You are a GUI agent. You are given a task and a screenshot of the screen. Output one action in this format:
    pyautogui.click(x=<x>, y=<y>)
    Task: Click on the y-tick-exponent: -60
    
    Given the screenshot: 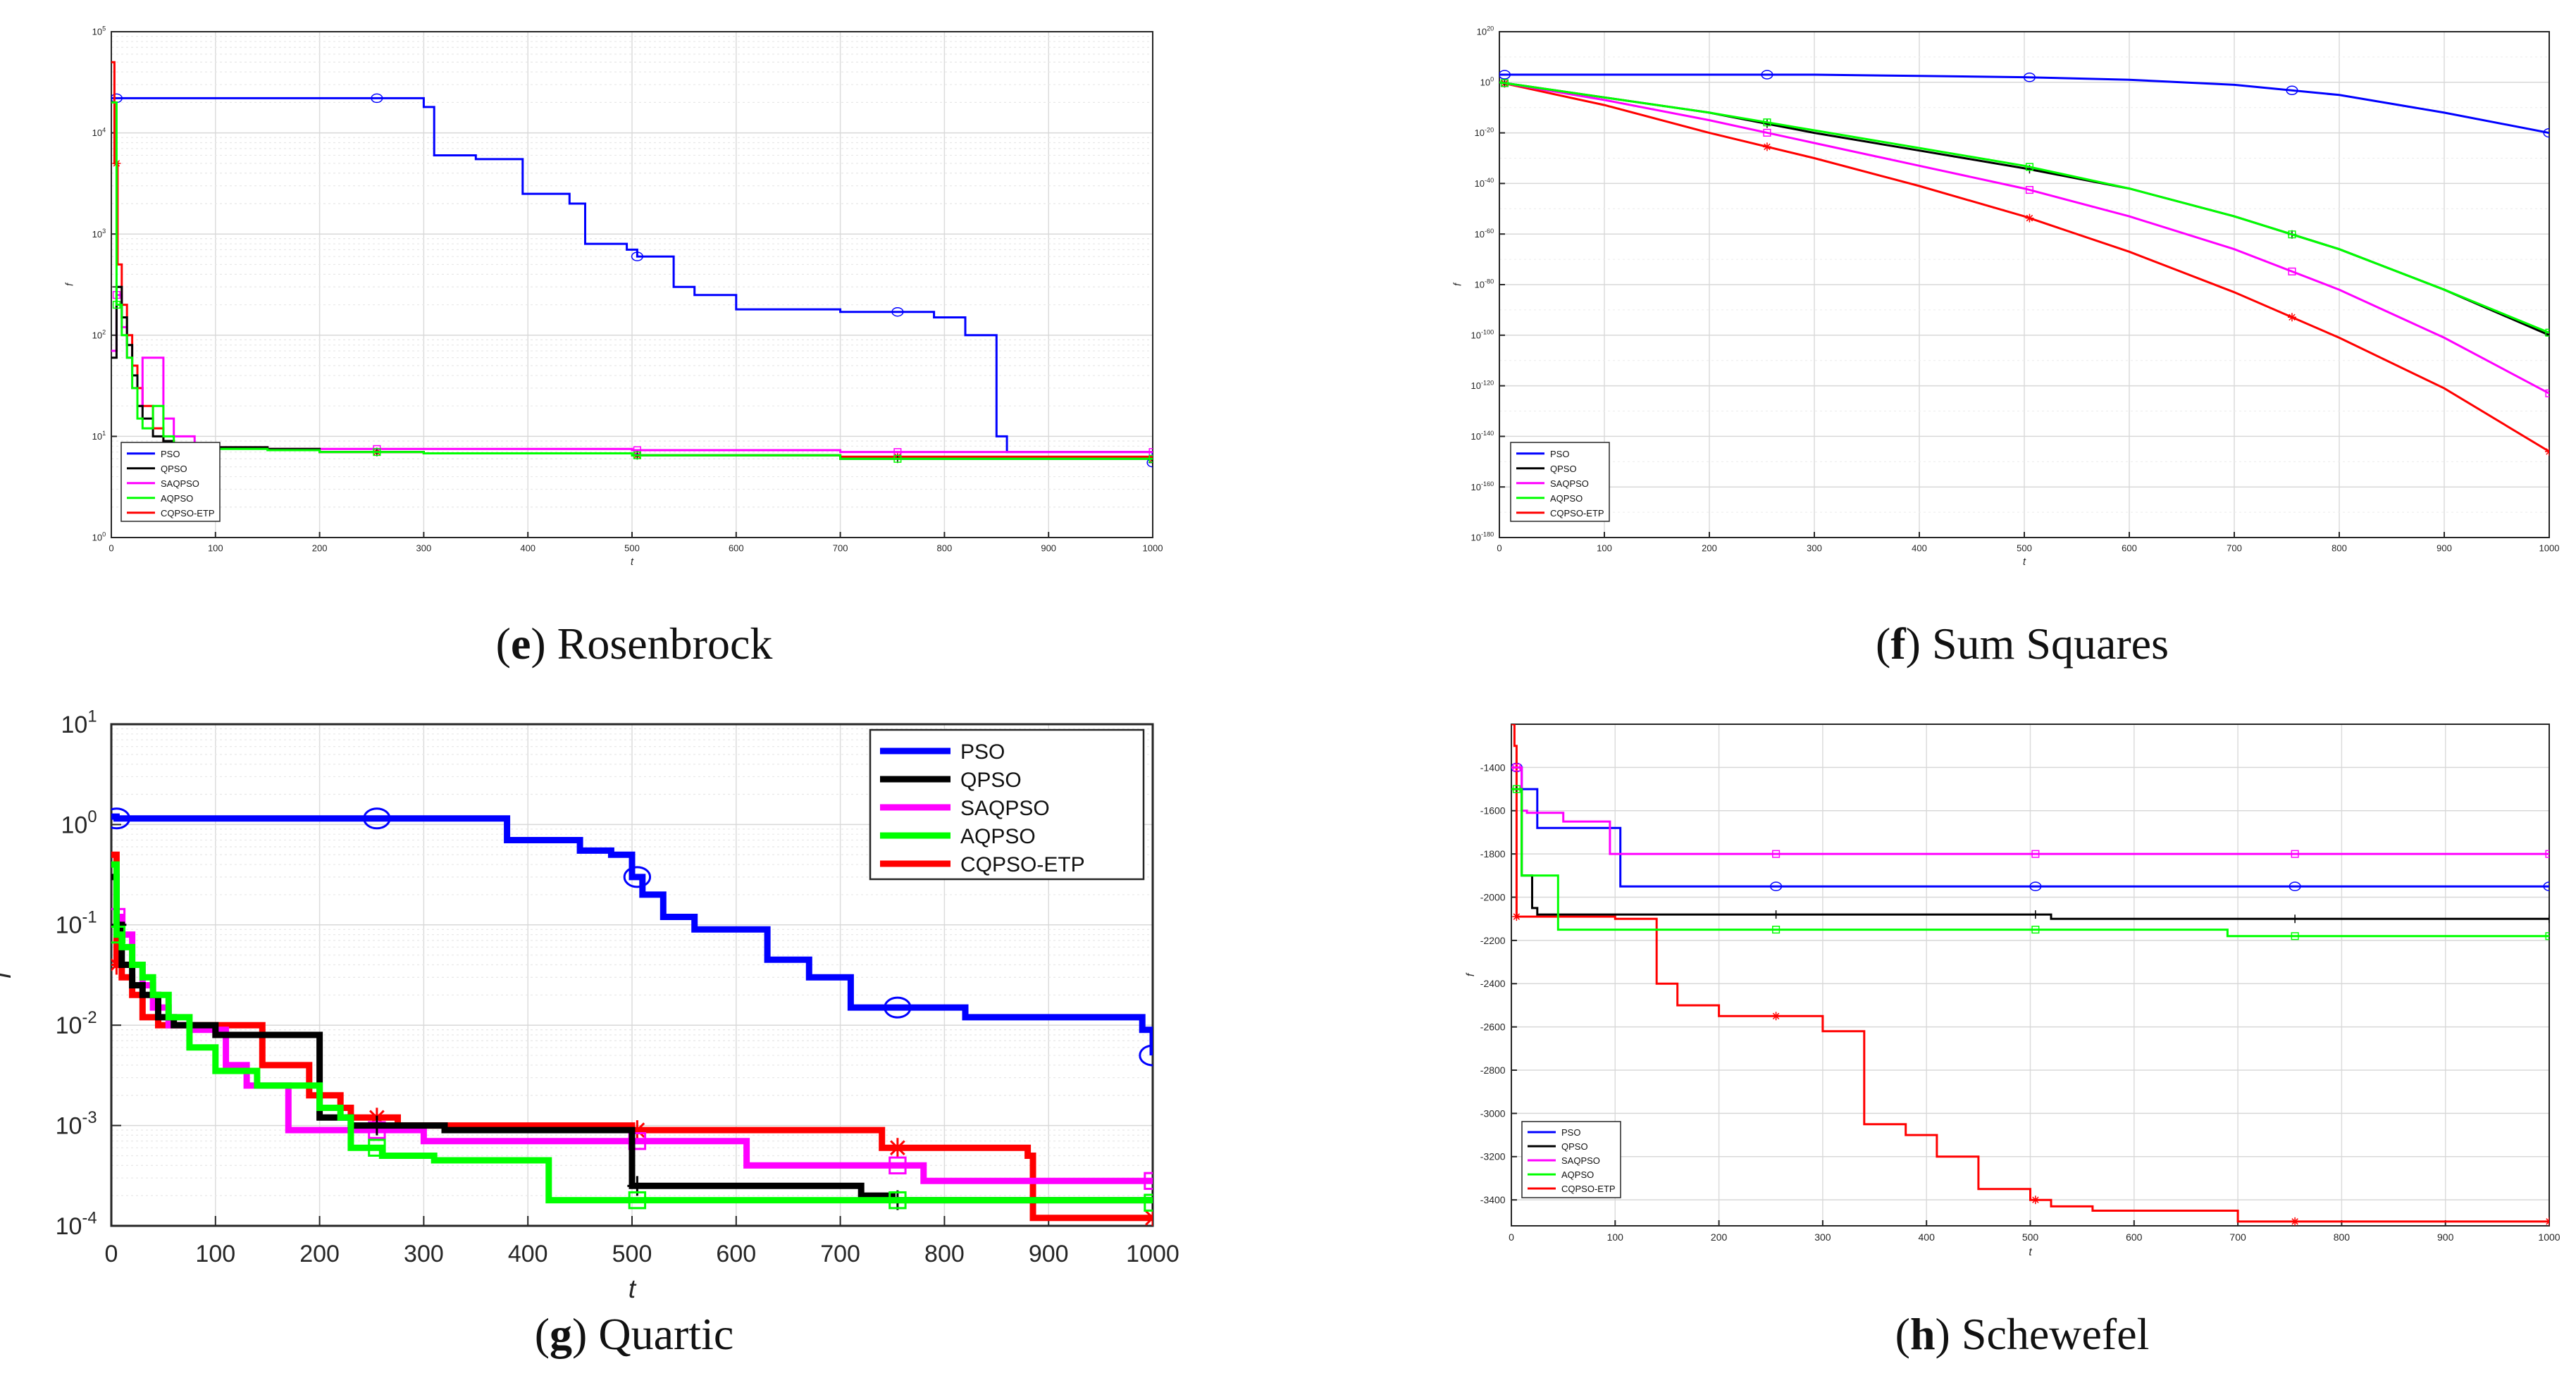 What is the action you would take?
    pyautogui.click(x=1489, y=231)
    